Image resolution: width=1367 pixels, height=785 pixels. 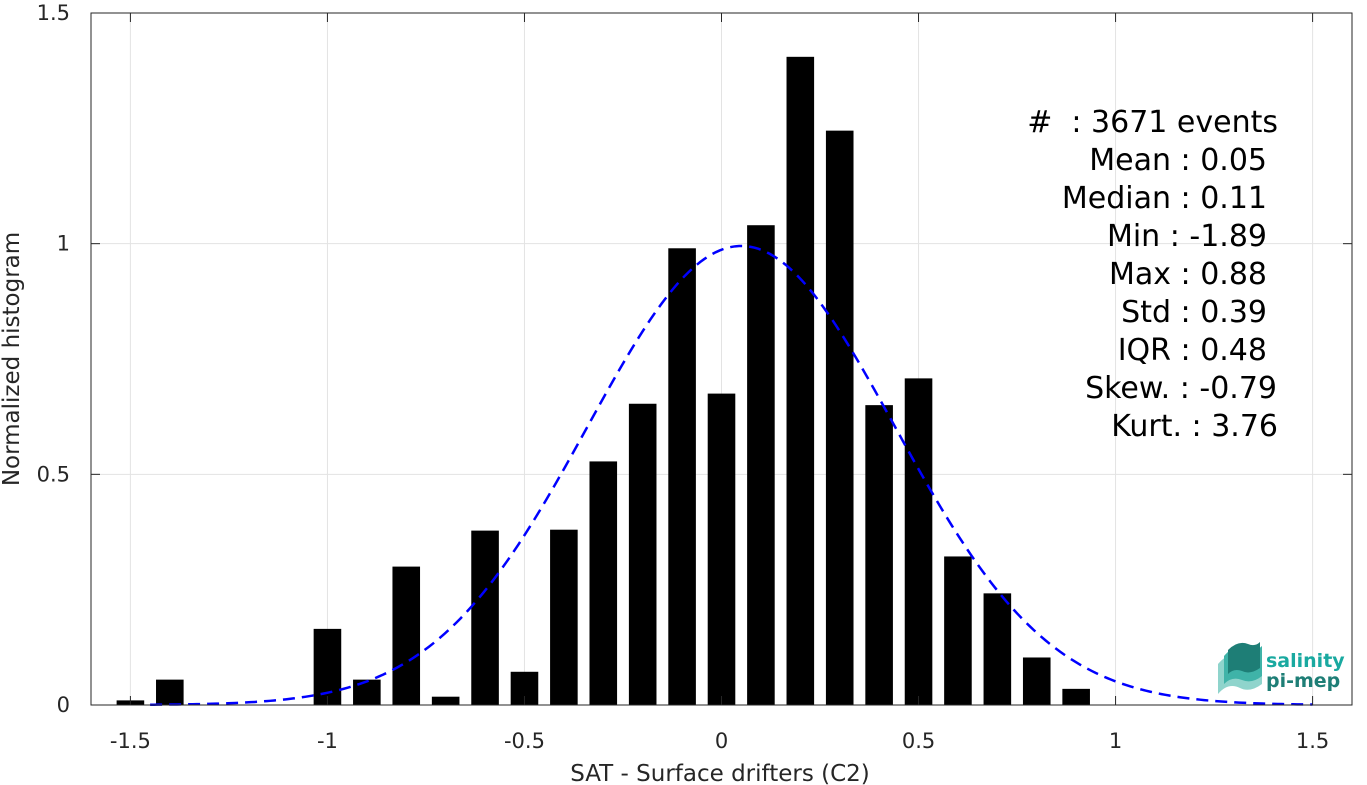 I want to click on stat-min: Min : -1.89, so click(x=1187, y=236).